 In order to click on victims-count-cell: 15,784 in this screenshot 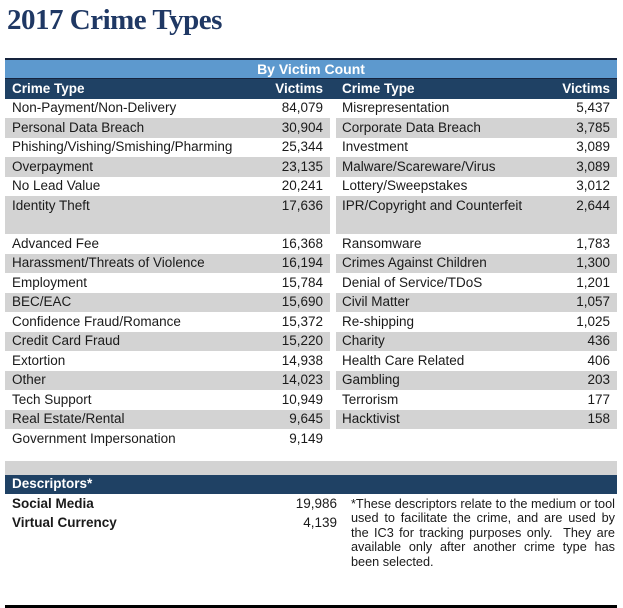, I will do `click(302, 282)`.